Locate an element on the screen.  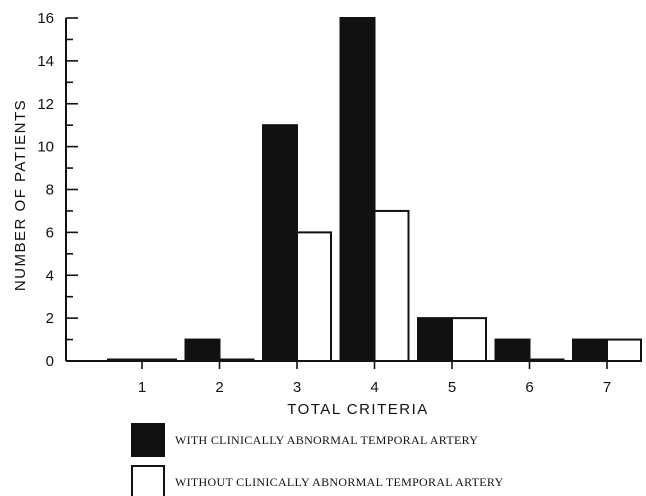
y-tick-label: 16 is located at coordinates (45, 18).